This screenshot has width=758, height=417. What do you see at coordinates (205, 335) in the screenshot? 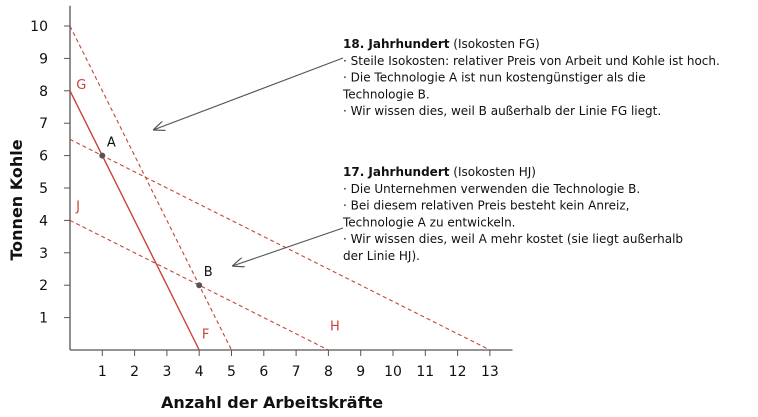
I see `line-label: F` at bounding box center [205, 335].